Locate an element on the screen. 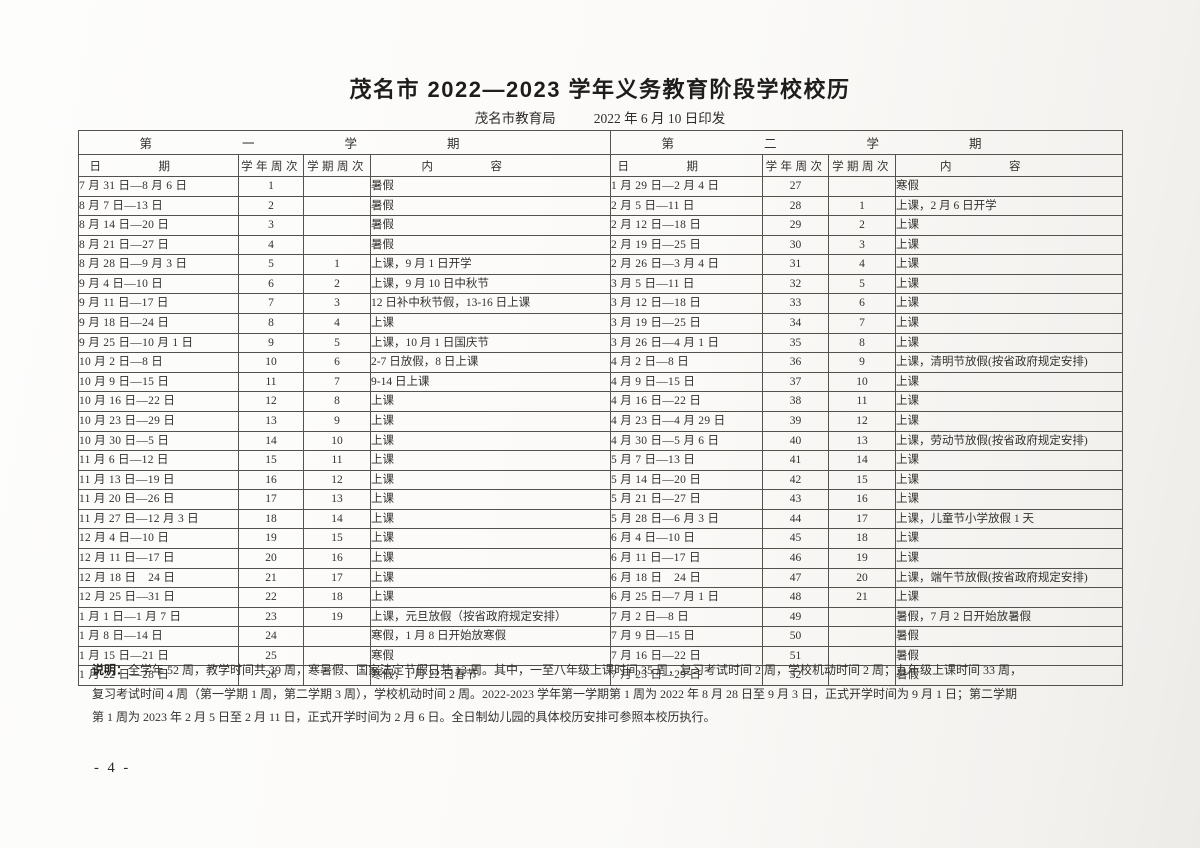  date-cell: 11 月 13 日—19 日 is located at coordinates (158, 480).